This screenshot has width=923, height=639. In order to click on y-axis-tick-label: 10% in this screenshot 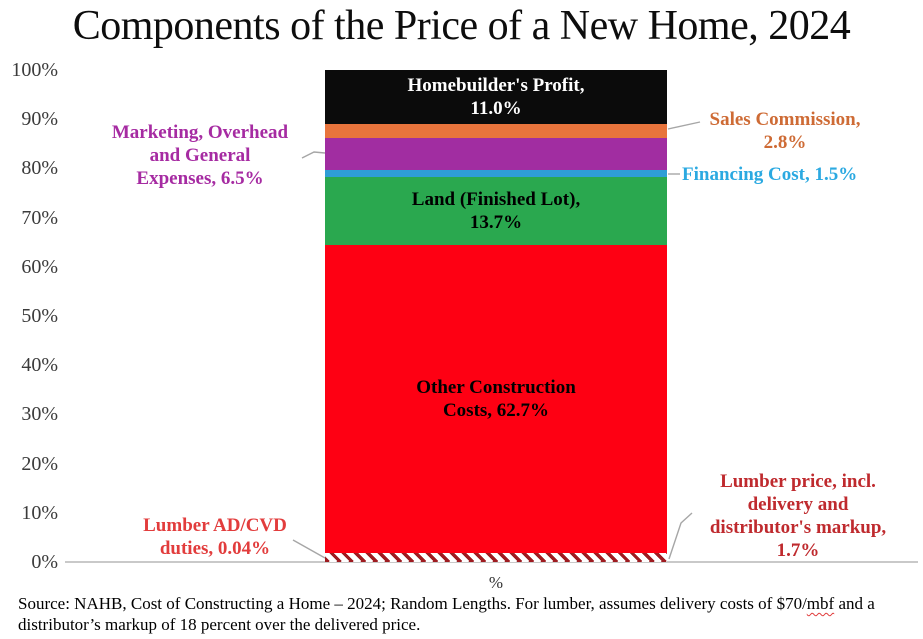, I will do `click(39, 512)`.